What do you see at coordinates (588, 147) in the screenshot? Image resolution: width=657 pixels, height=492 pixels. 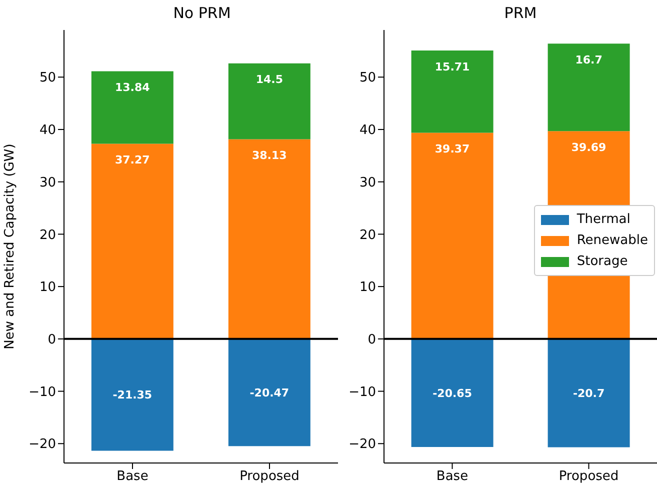 I see `data-label: 39.69` at bounding box center [588, 147].